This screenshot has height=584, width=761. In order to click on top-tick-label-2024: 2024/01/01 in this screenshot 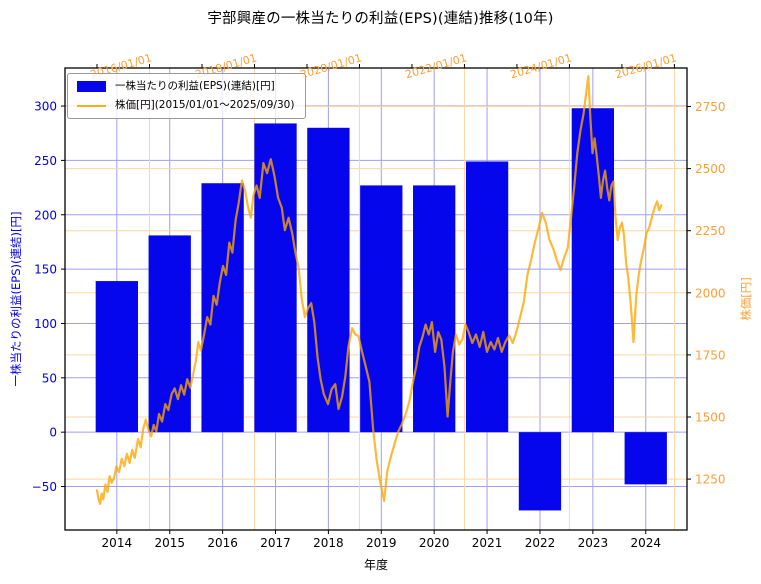, I will do `click(541, 66)`.